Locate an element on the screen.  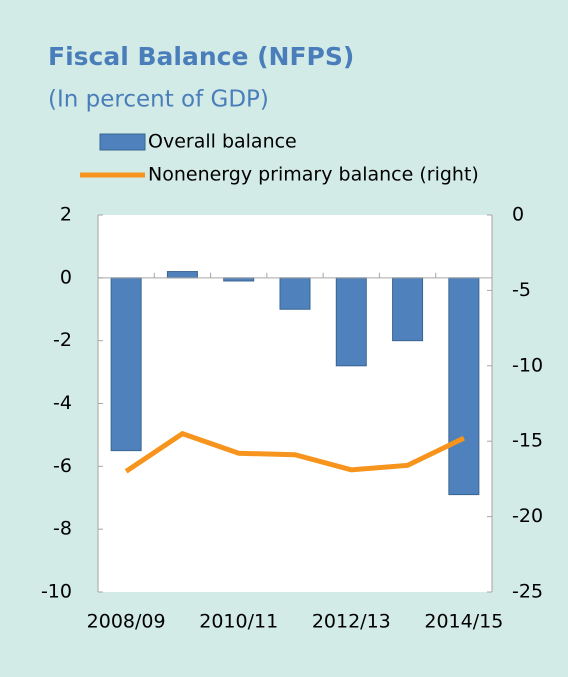
y-tick-label: -10 is located at coordinates (56, 592).